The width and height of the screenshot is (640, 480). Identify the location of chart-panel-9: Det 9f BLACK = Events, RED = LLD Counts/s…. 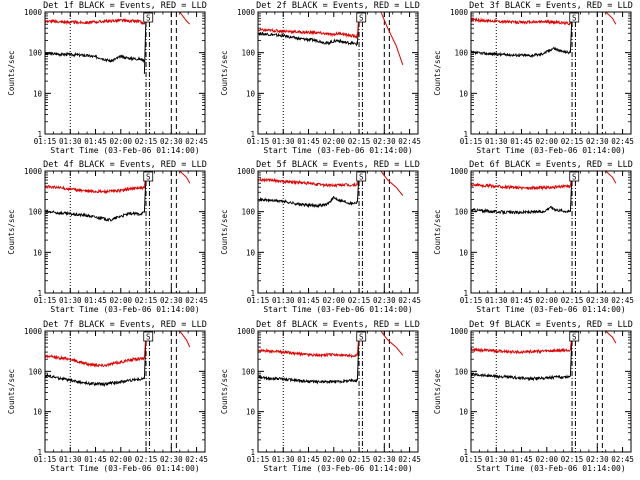
(533, 396).